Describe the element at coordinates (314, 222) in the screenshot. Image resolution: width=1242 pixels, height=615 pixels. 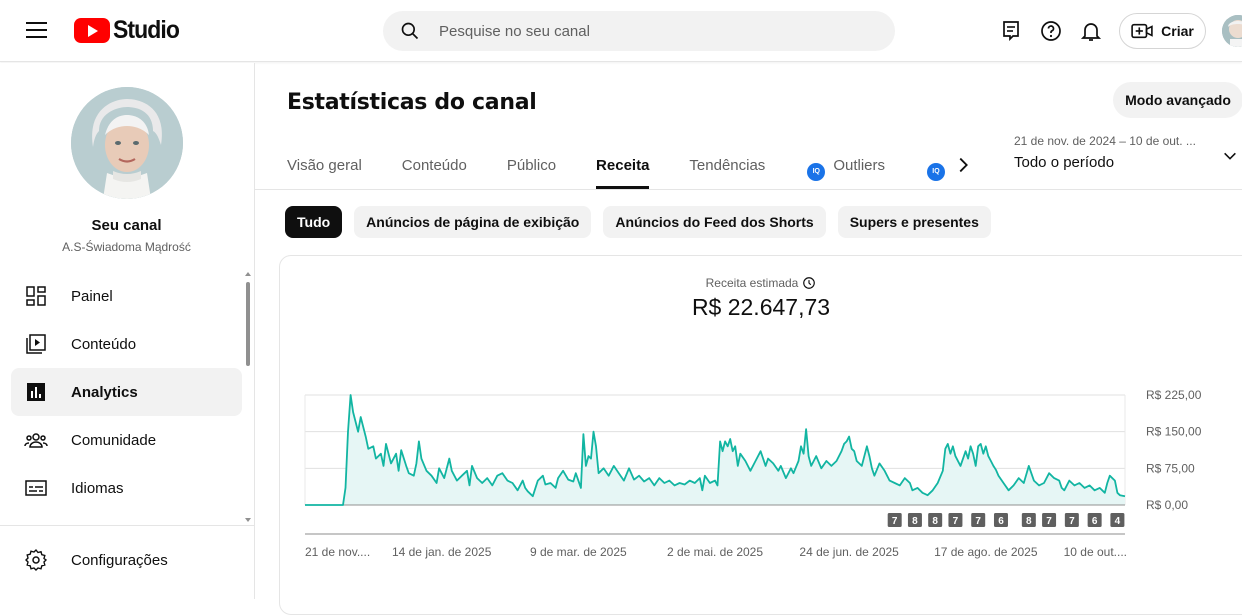
I see `chip-all: Tudo` at that location.